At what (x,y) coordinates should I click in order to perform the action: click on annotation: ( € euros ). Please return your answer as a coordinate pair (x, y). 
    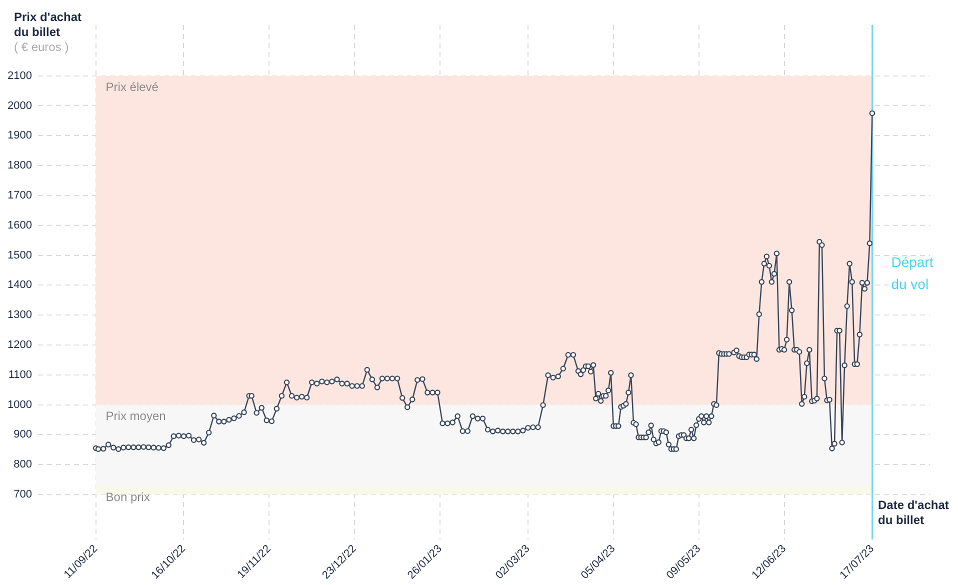
    Looking at the image, I should click on (41, 47).